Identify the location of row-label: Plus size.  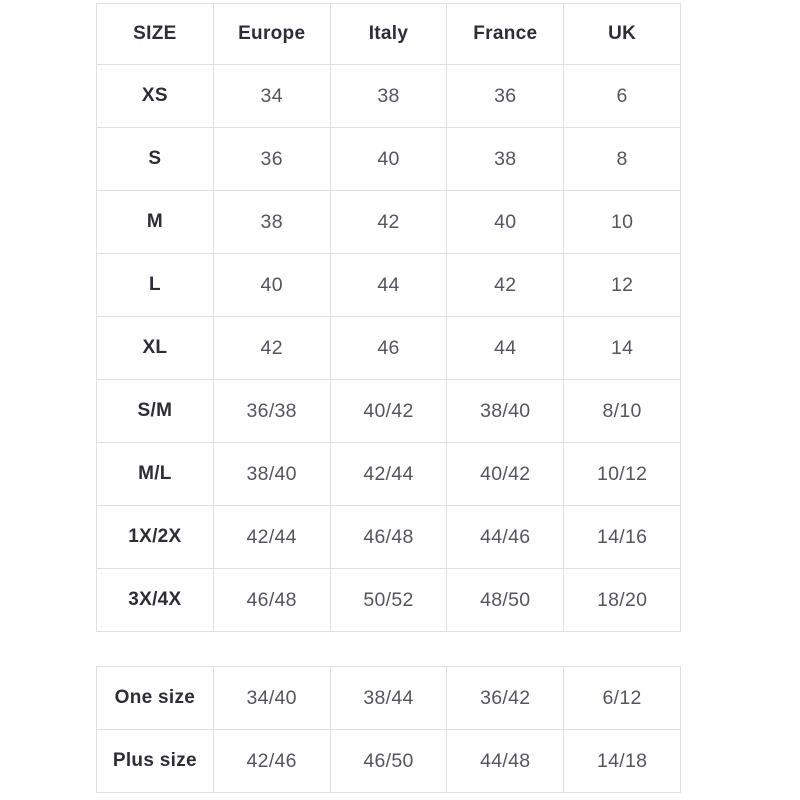
(155, 761).